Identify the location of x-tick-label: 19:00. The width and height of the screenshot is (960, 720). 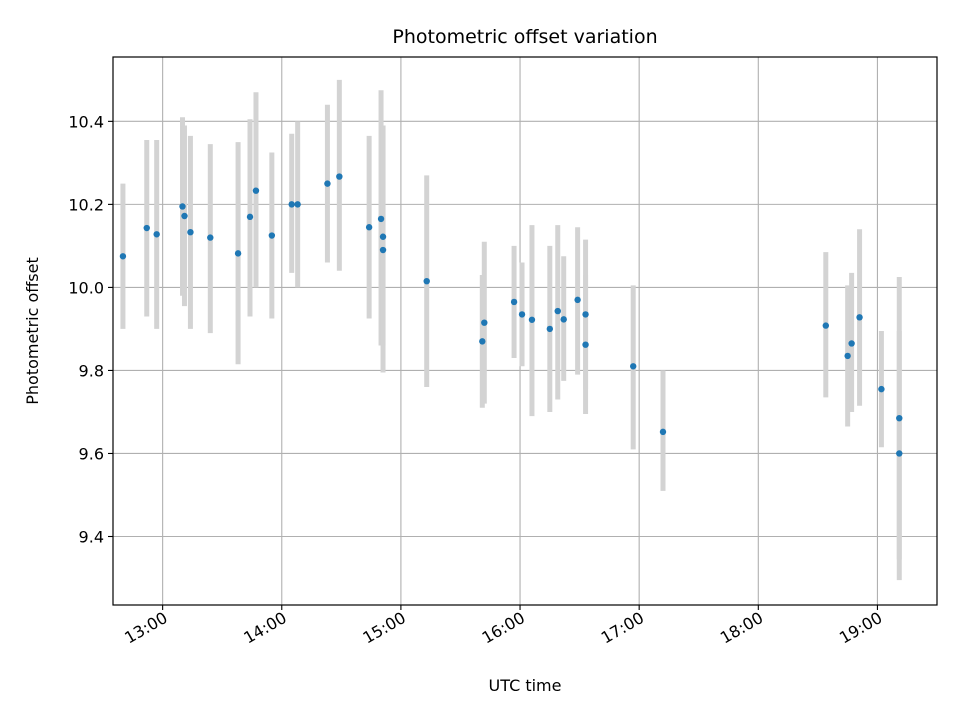
(860, 628).